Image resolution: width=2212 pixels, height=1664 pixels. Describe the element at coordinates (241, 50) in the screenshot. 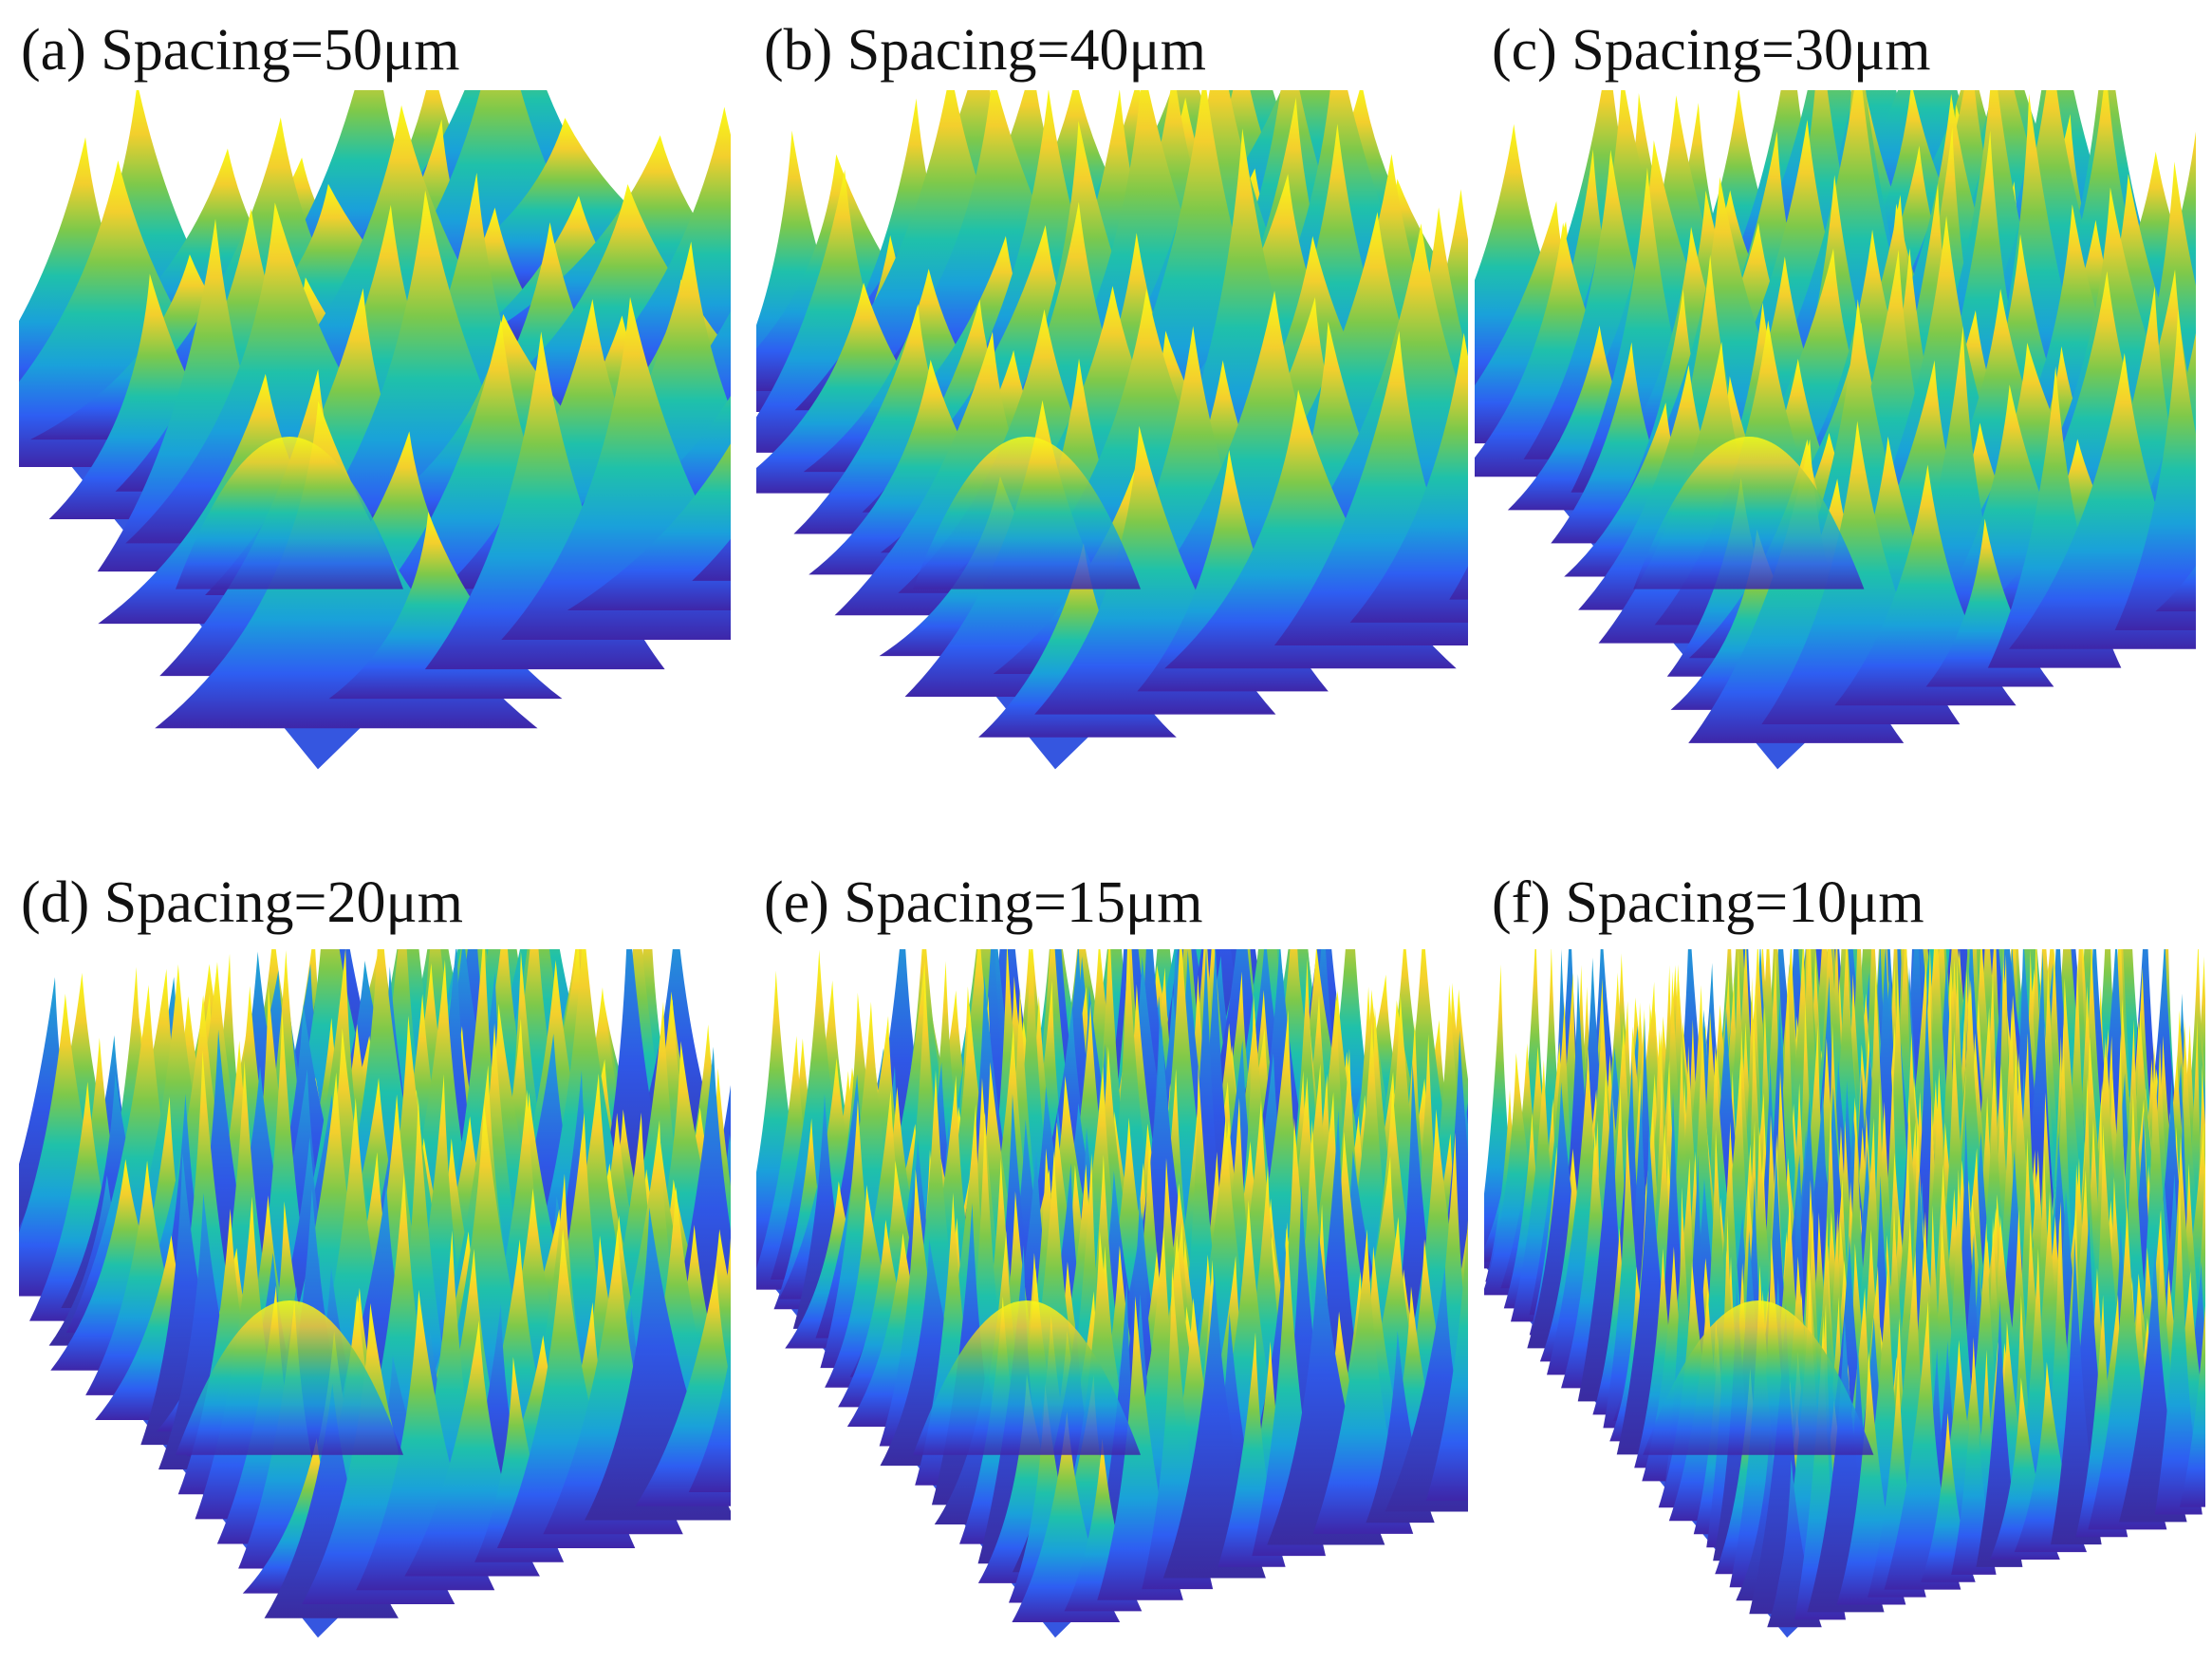

I see `panel-title: (a) Spacing=50μm` at that location.